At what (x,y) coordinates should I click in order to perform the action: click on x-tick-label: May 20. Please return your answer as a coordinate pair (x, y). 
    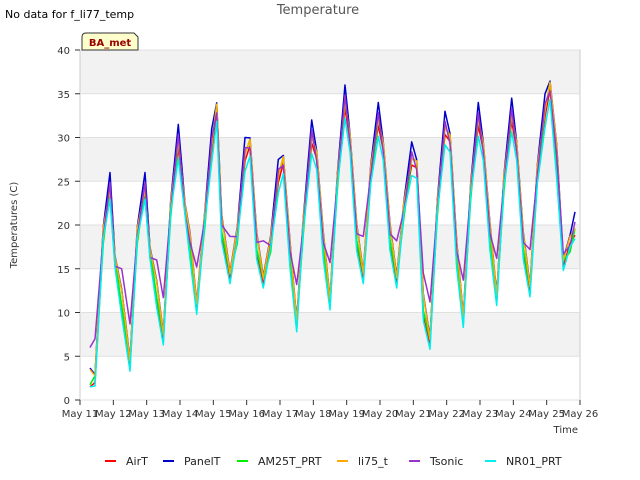
    Looking at the image, I should click on (380, 414).